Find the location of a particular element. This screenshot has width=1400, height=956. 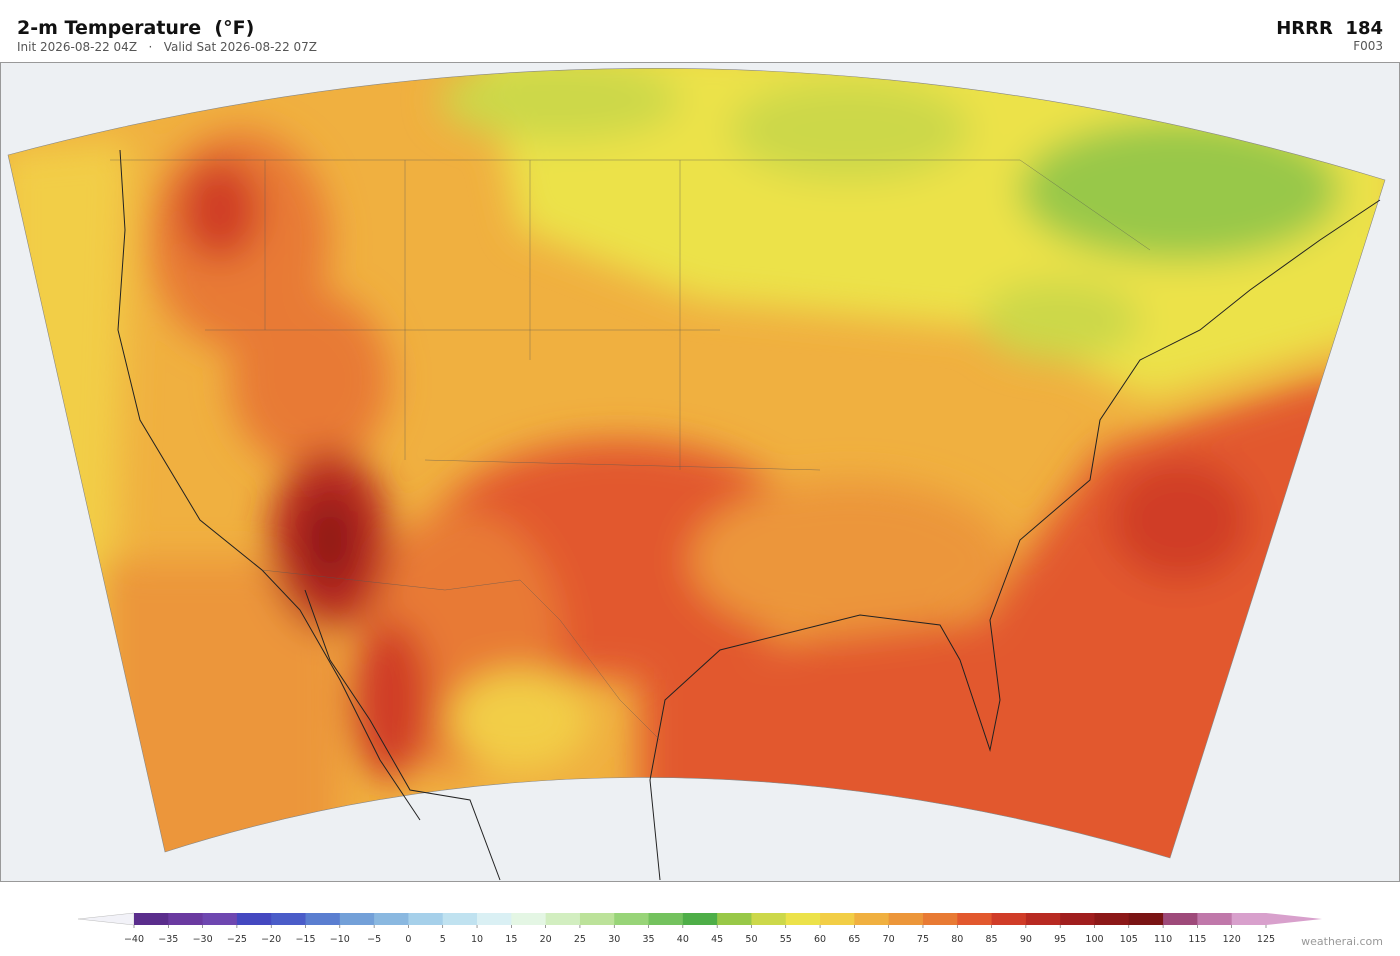

colorbar-tick-label: 115 is located at coordinates (1197, 939).